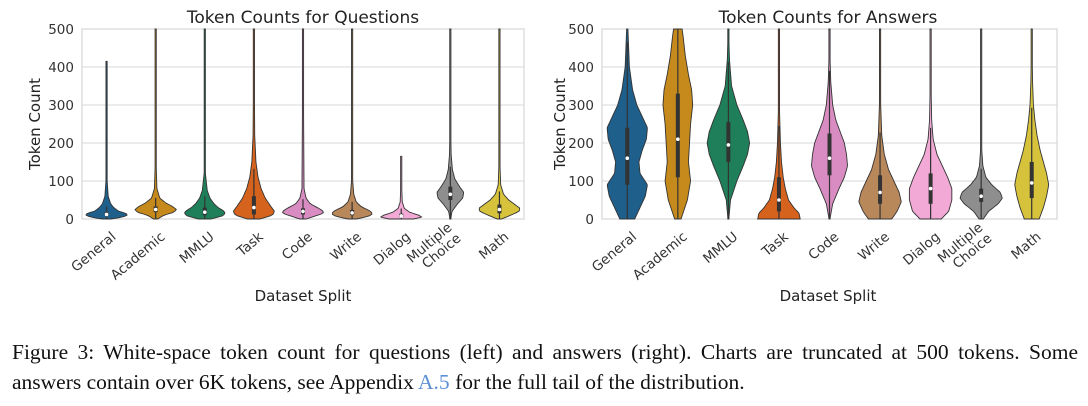 This screenshot has height=406, width=1088. I want to click on answers-chart-title: Token Counts for Answers, so click(828, 18).